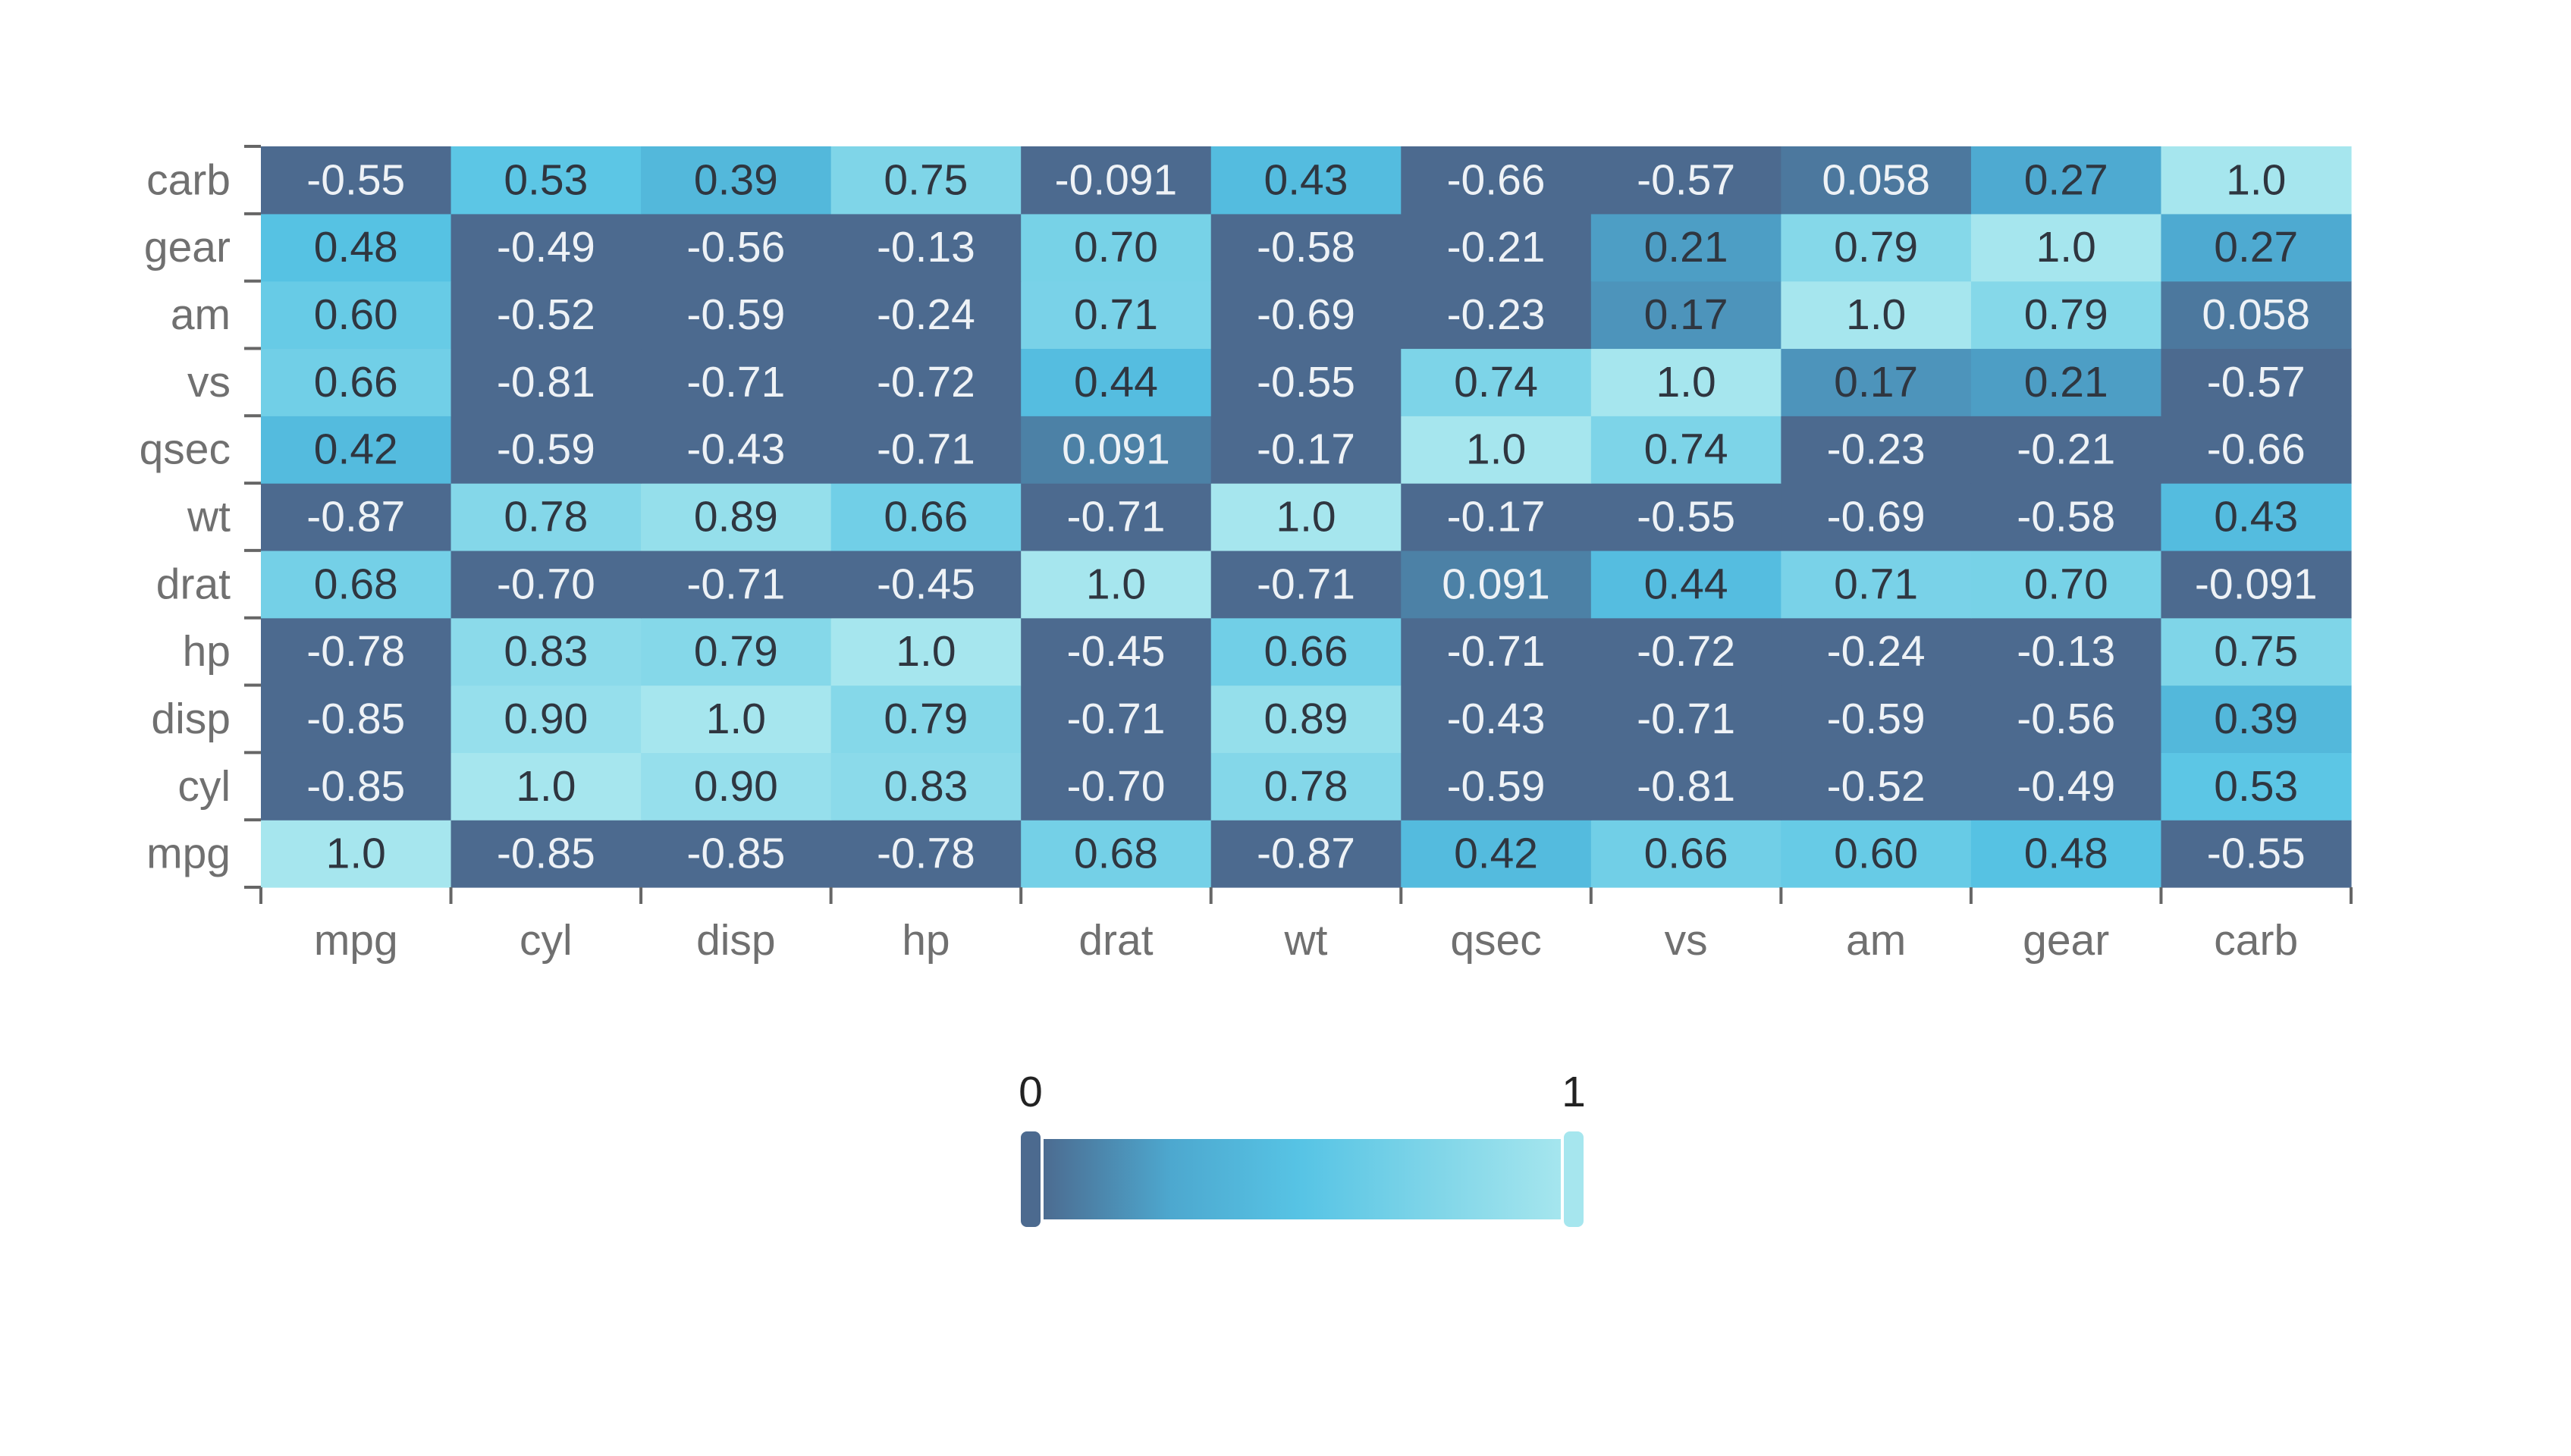 This screenshot has width=2571, height=1456. Describe the element at coordinates (2256, 719) in the screenshot. I see `heatmap-cell-label-disp-carb: 0.39` at that location.